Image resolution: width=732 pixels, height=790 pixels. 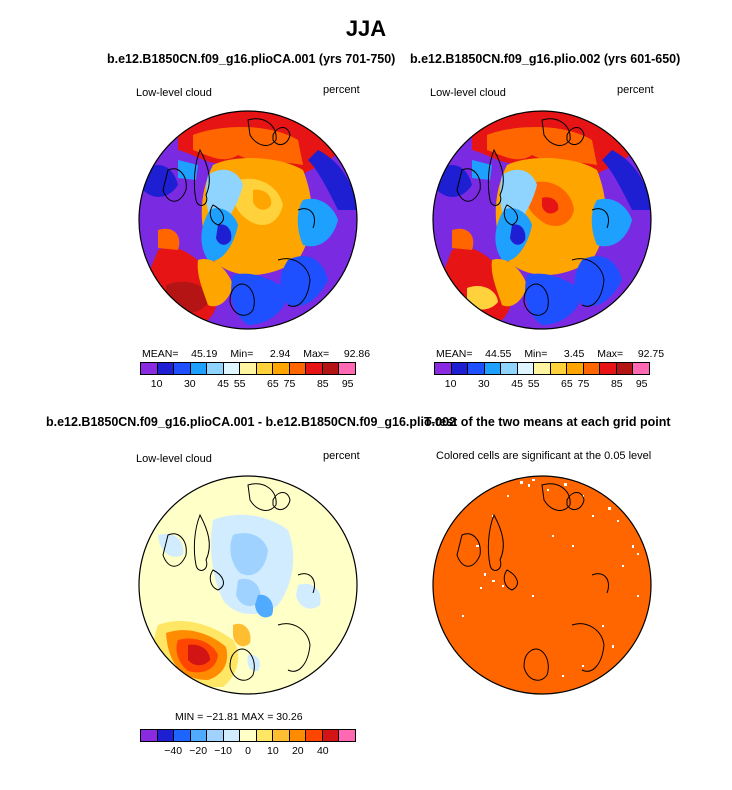 I want to click on panel2-tick: 65, so click(x=567, y=384).